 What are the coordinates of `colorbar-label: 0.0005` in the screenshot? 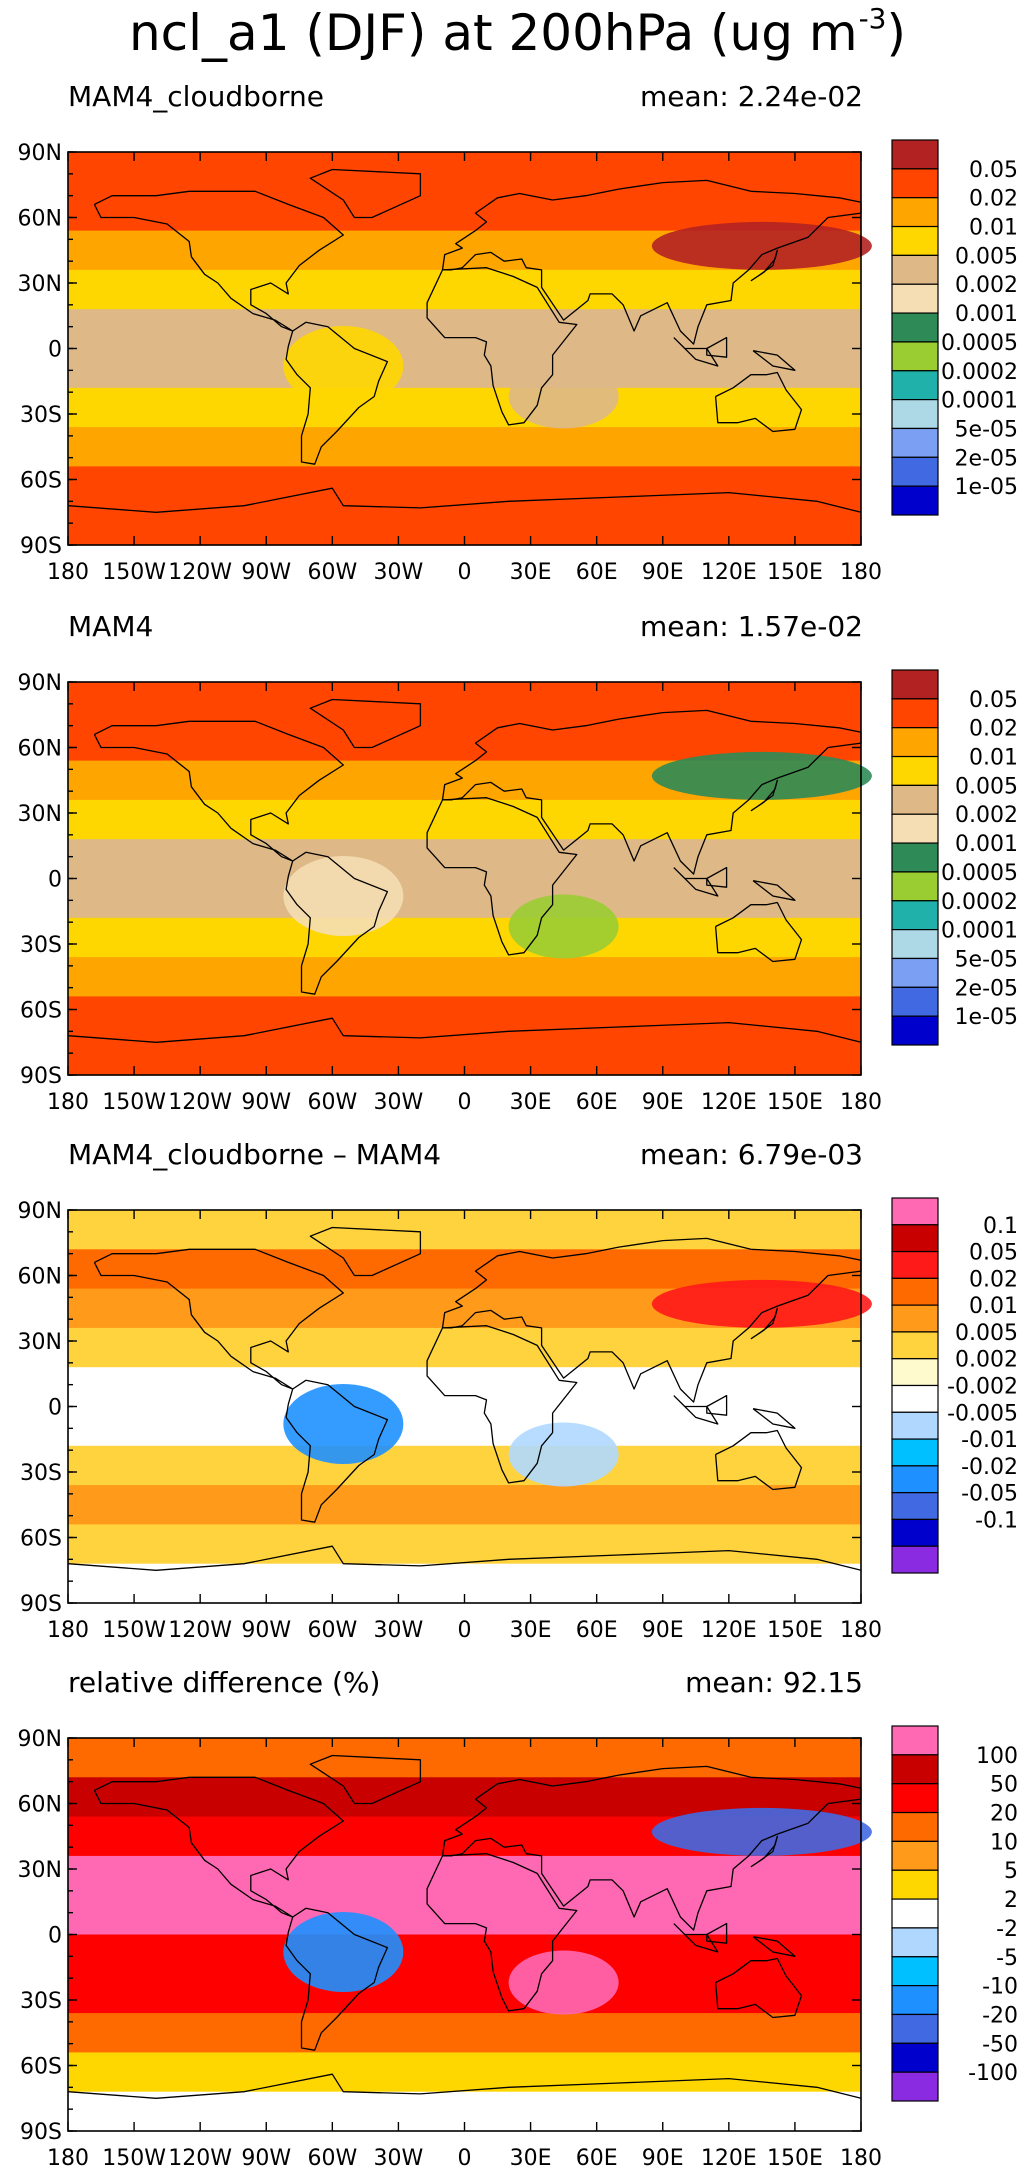 It's located at (979, 873).